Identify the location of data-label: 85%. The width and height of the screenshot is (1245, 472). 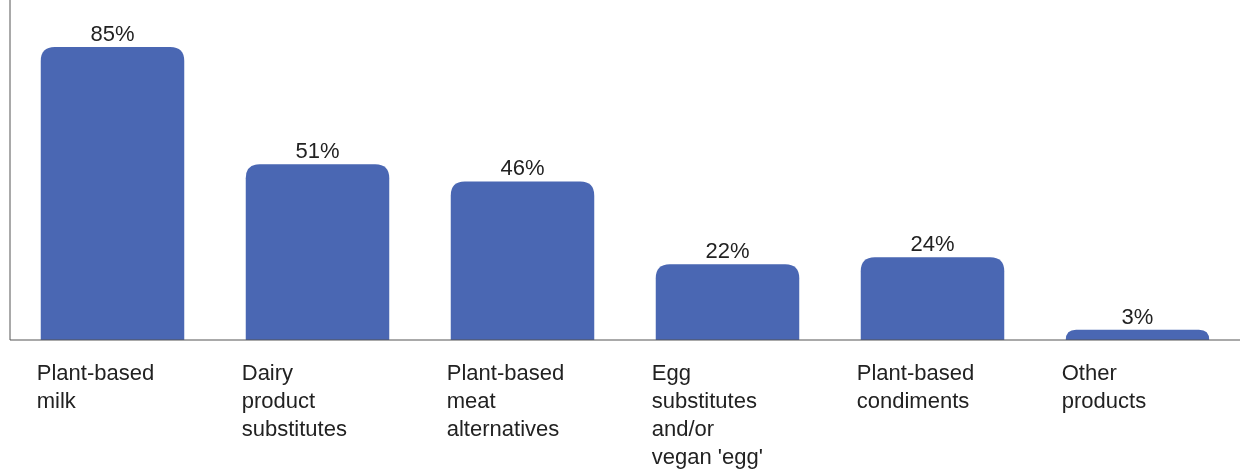
(112, 33).